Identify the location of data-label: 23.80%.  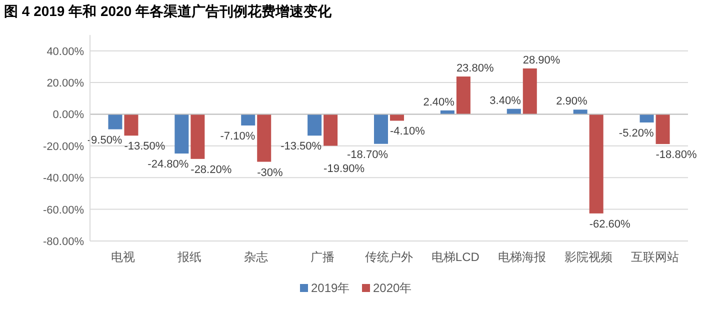
(475, 68).